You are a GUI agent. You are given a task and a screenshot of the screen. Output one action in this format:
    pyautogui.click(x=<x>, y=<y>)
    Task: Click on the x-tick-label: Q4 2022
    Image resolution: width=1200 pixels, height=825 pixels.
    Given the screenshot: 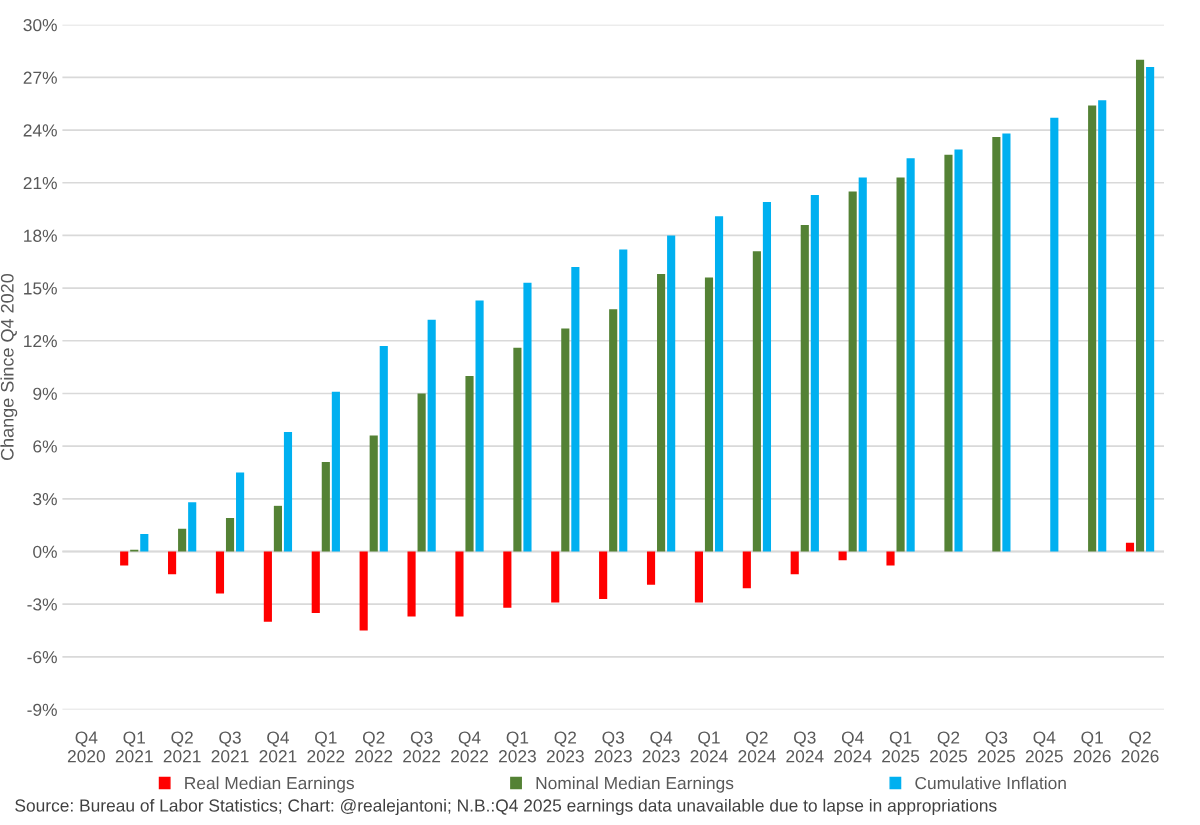 What is the action you would take?
    pyautogui.click(x=469, y=747)
    